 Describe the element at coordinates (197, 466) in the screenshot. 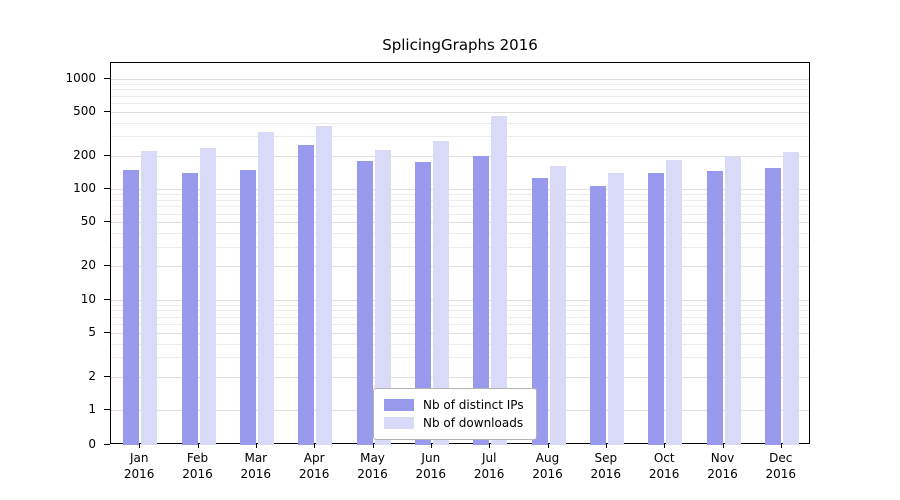

I see `x-tick-label: Feb 2016` at that location.